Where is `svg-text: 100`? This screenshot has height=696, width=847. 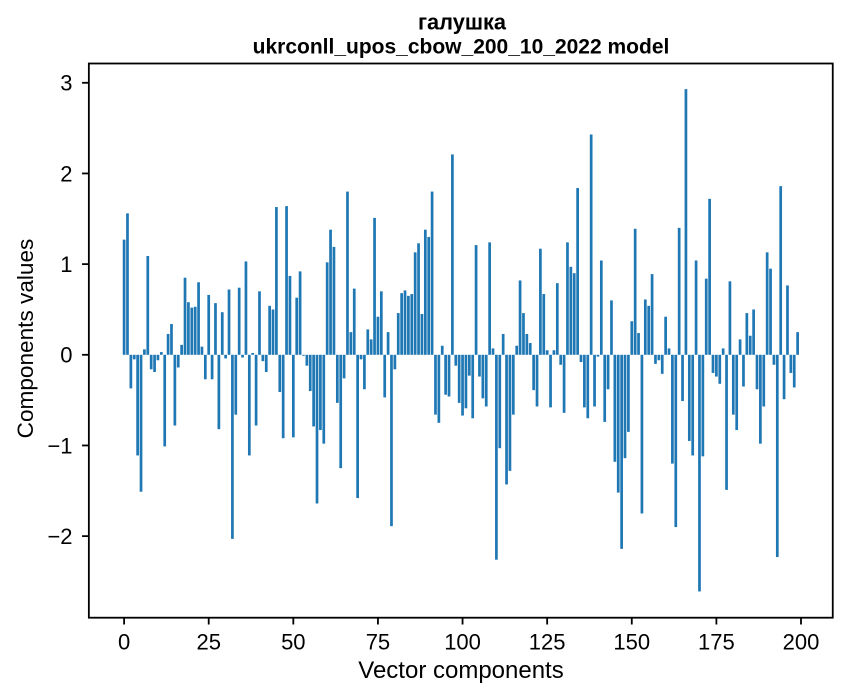 svg-text: 100 is located at coordinates (462, 642).